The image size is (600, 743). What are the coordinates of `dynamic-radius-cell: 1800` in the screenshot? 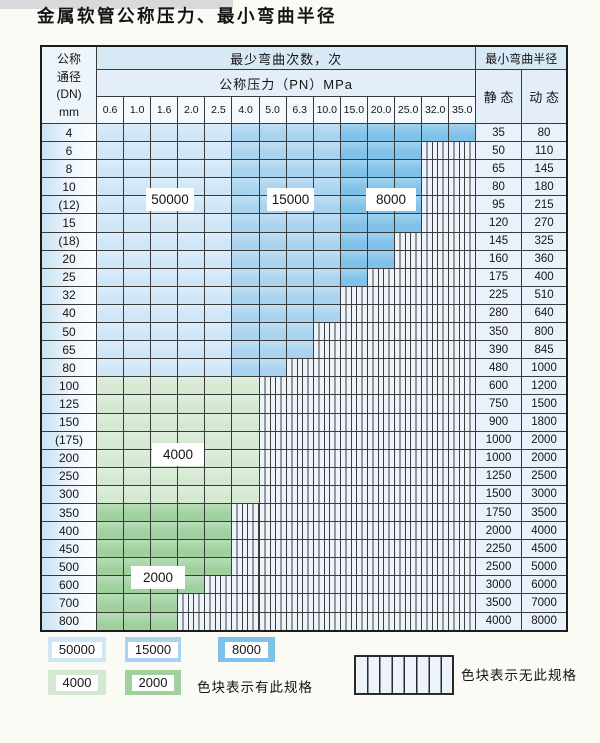 It's located at (544, 422).